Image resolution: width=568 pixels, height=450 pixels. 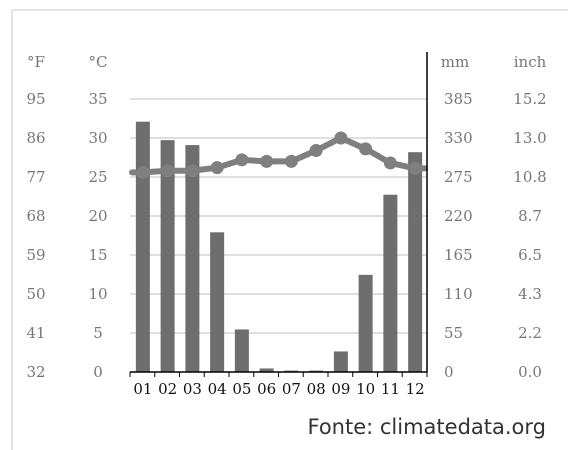 What do you see at coordinates (97, 138) in the screenshot?
I see `celsius-tick-label: 30` at bounding box center [97, 138].